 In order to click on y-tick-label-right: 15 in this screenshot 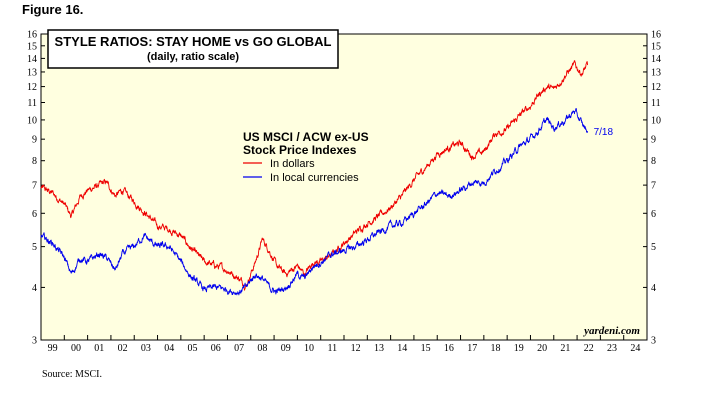, I will do `click(656, 46)`.